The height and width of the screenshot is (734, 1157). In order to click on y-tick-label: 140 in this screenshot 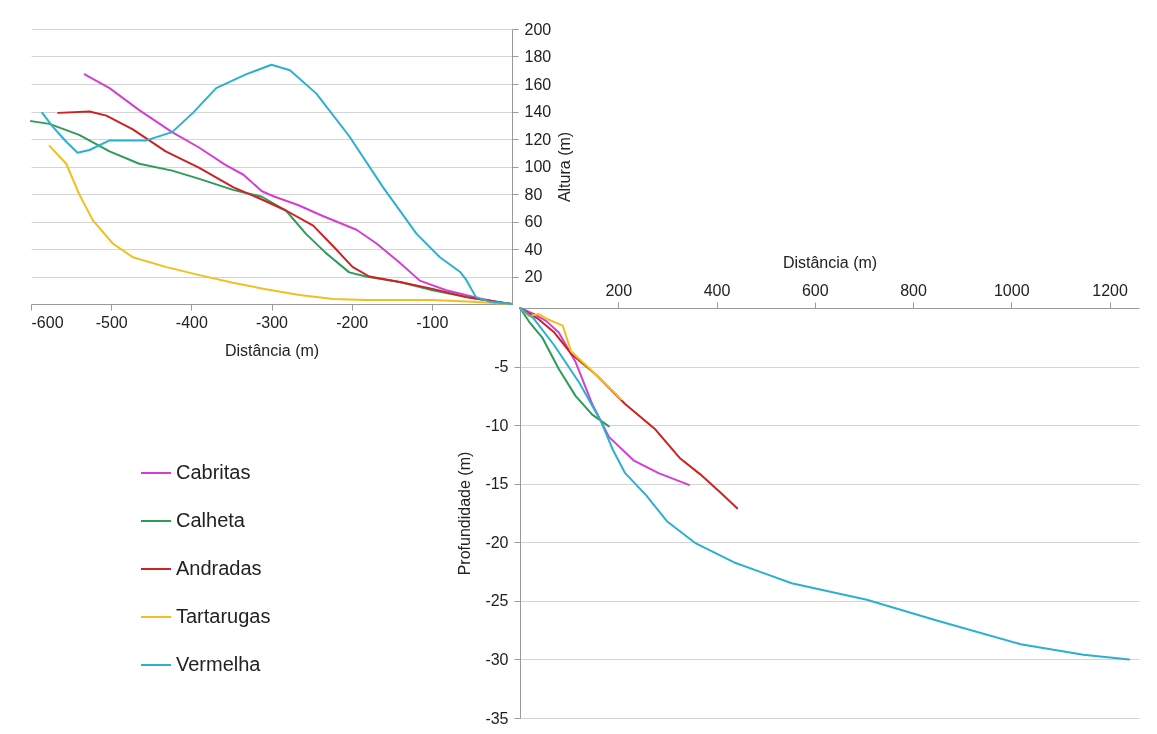, I will do `click(538, 111)`.